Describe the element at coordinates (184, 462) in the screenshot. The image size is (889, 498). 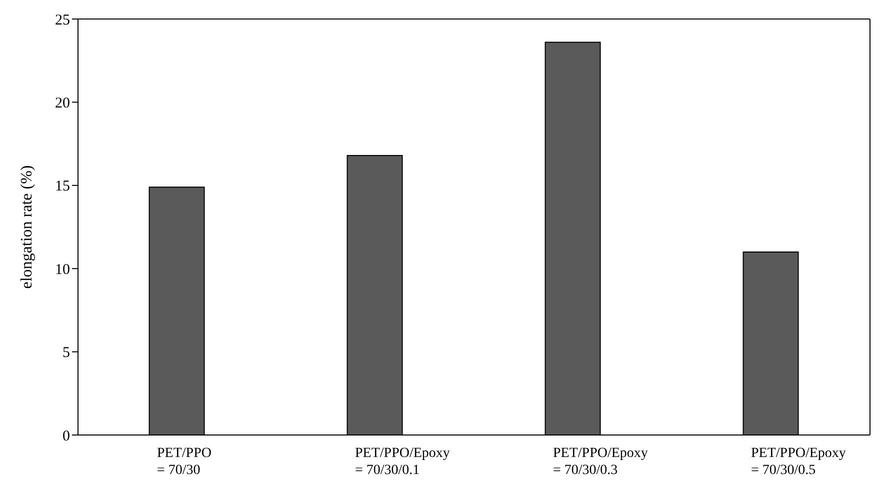
I see `x-tick-label: PET/PPO = 70/30` at that location.